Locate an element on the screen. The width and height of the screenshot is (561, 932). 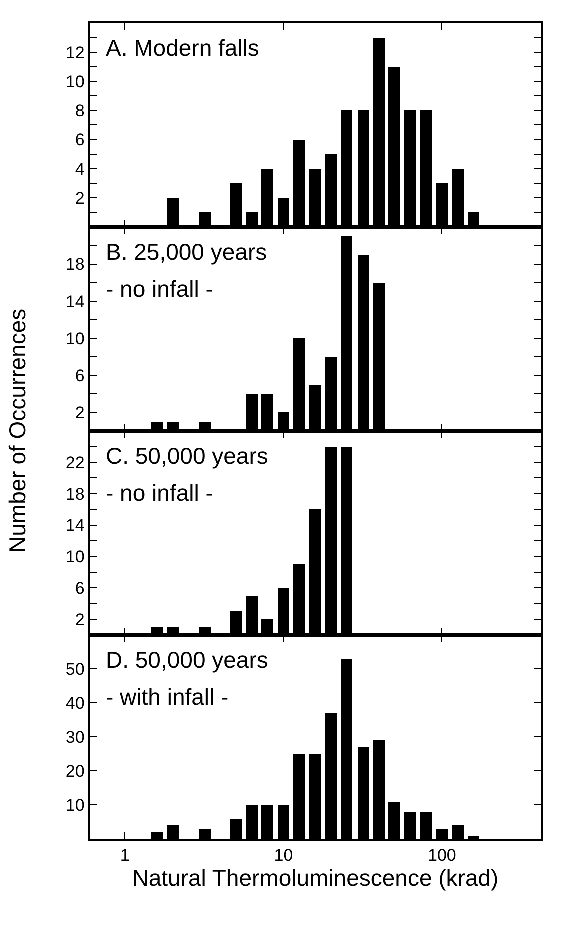
y-tick-label: 4 is located at coordinates (80, 169).